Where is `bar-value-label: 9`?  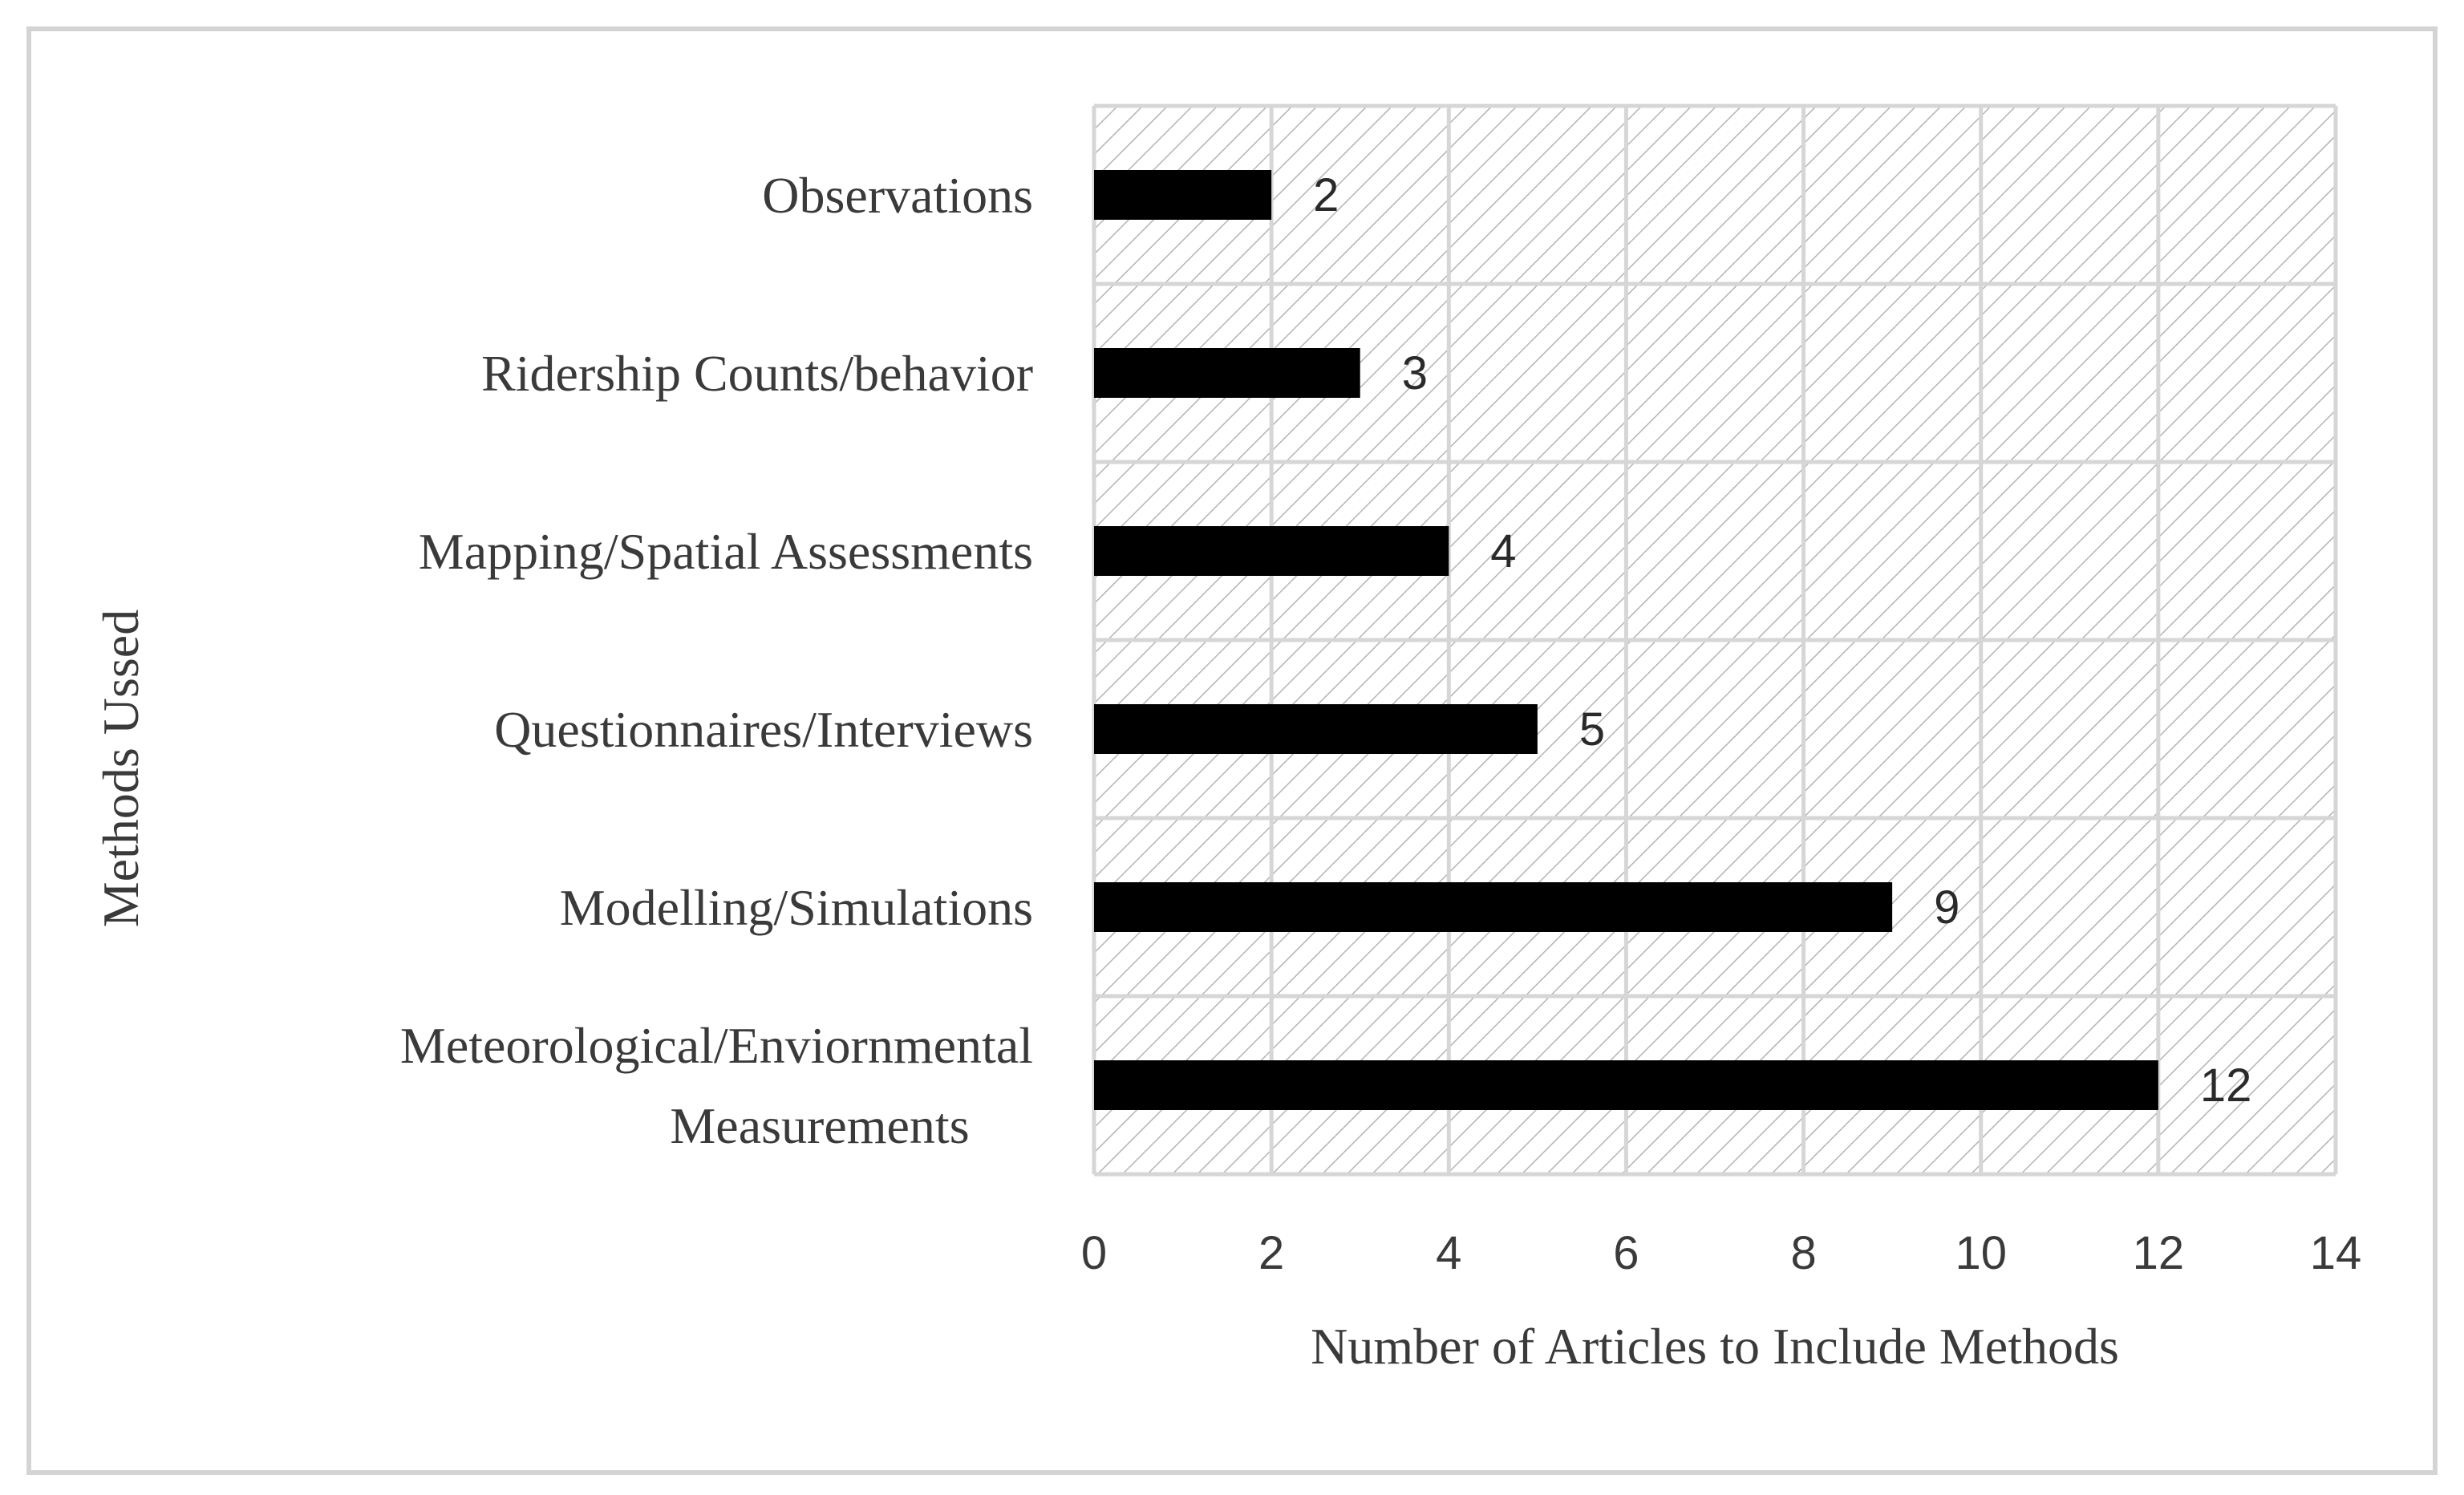
bar-value-label: 9 is located at coordinates (1946, 907).